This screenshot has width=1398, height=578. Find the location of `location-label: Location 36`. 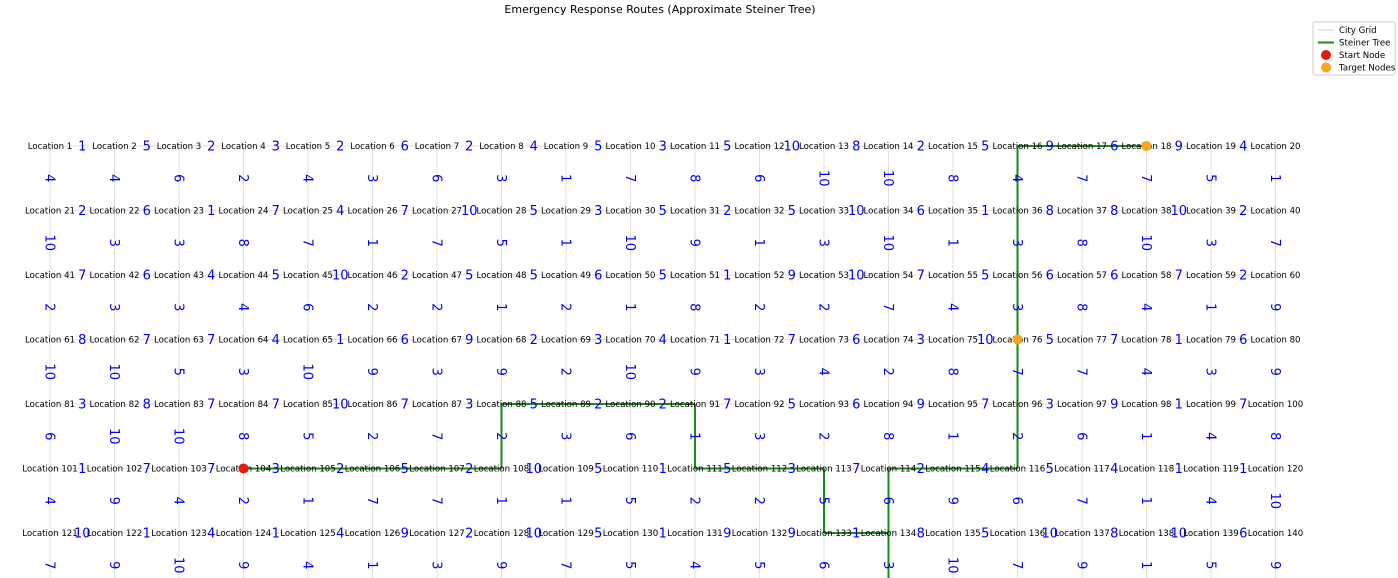

location-label: Location 36 is located at coordinates (1017, 212).